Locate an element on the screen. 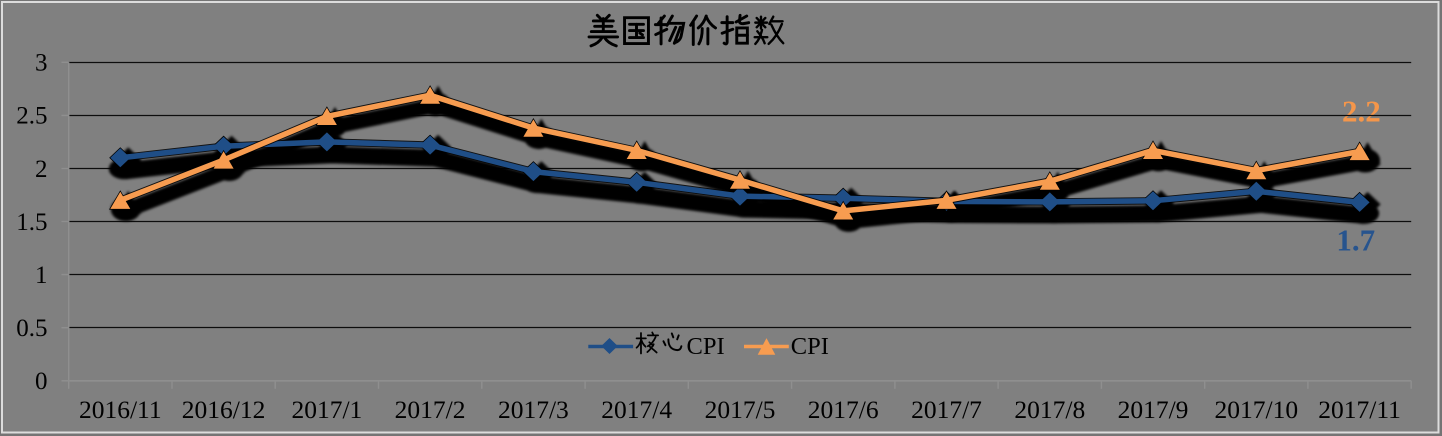 The height and width of the screenshot is (436, 1442). svg-text: 2017/6 is located at coordinates (843, 409).